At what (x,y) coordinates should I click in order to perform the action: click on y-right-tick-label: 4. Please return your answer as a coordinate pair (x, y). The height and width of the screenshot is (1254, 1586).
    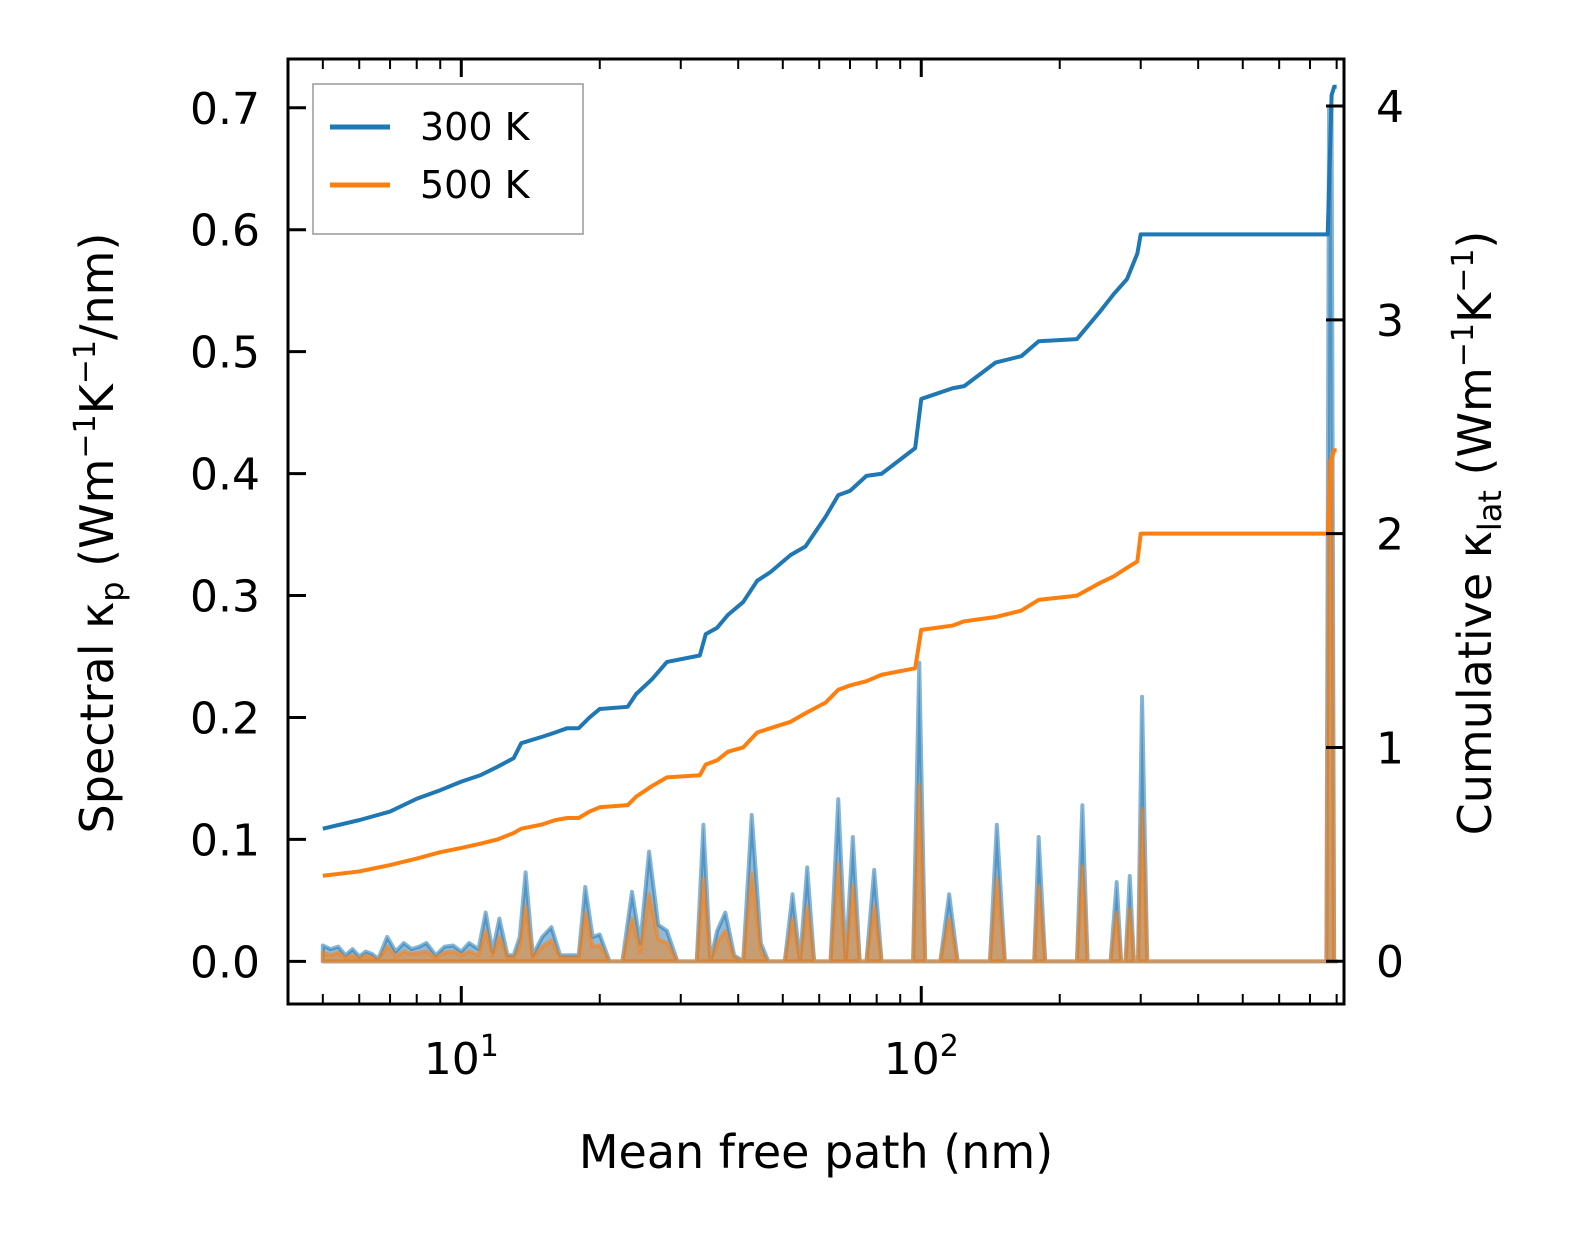
    Looking at the image, I should click on (1390, 107).